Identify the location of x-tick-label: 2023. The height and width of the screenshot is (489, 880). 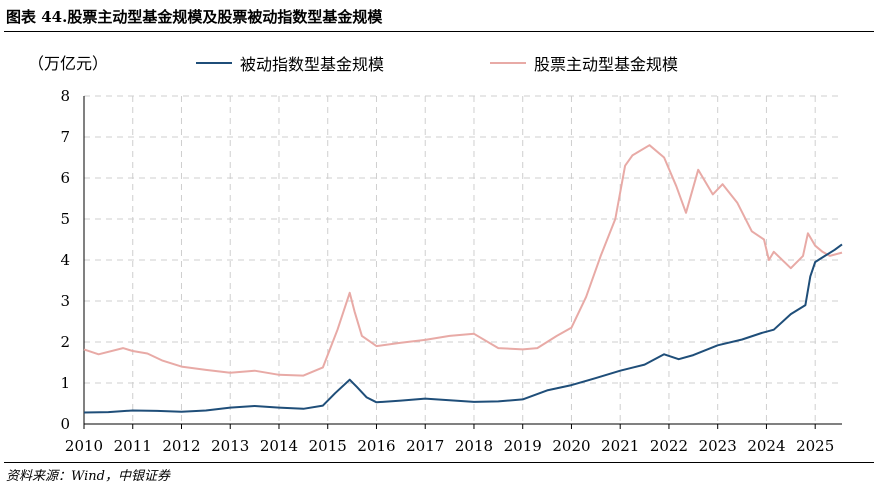
(718, 446).